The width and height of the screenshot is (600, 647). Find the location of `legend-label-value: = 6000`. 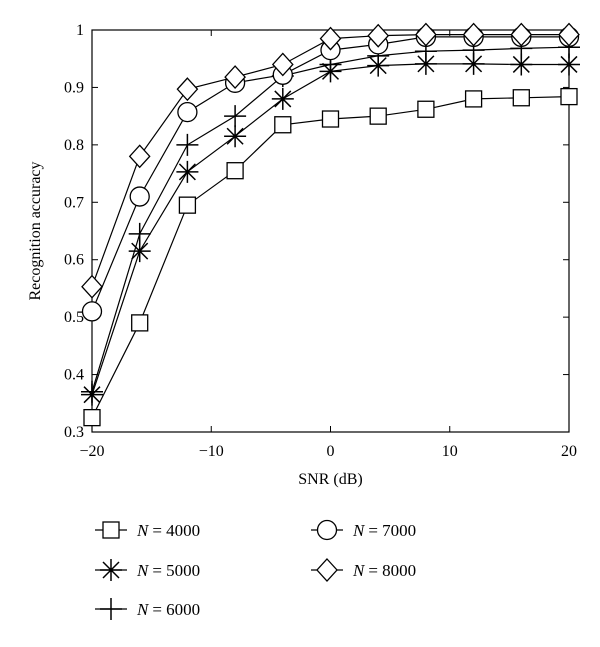

legend-label-value: = 6000 is located at coordinates (176, 609).